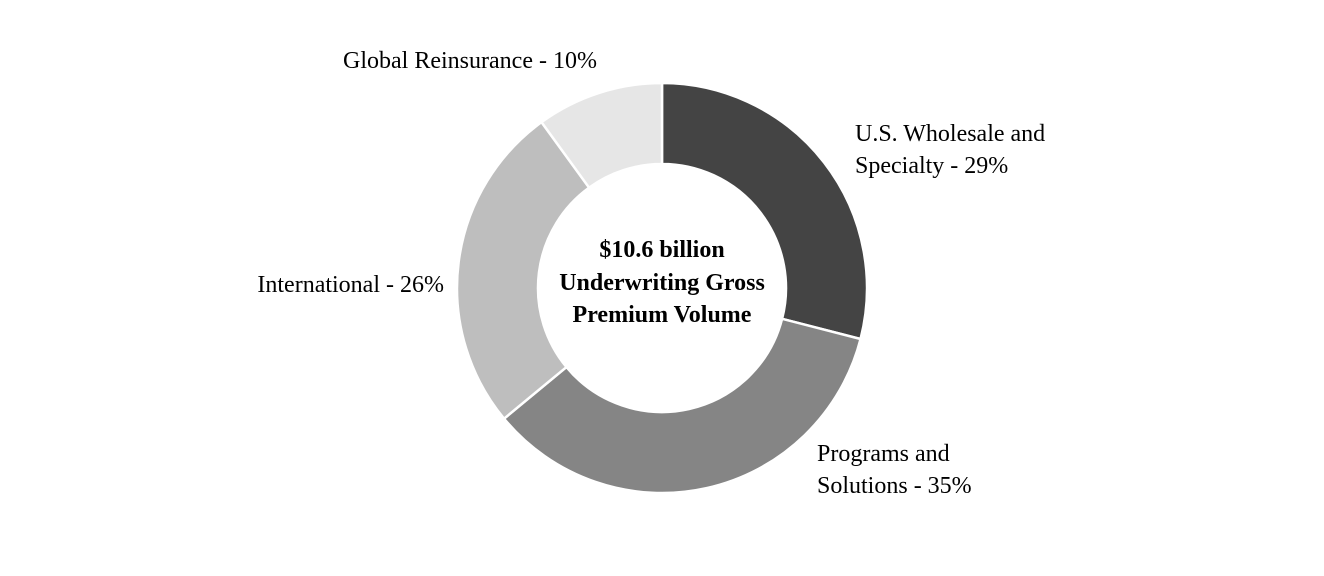 Image resolution: width=1324 pixels, height=576 pixels. I want to click on slice-label-us-wholesale-line-2: Specialty - 29%, so click(931, 166).